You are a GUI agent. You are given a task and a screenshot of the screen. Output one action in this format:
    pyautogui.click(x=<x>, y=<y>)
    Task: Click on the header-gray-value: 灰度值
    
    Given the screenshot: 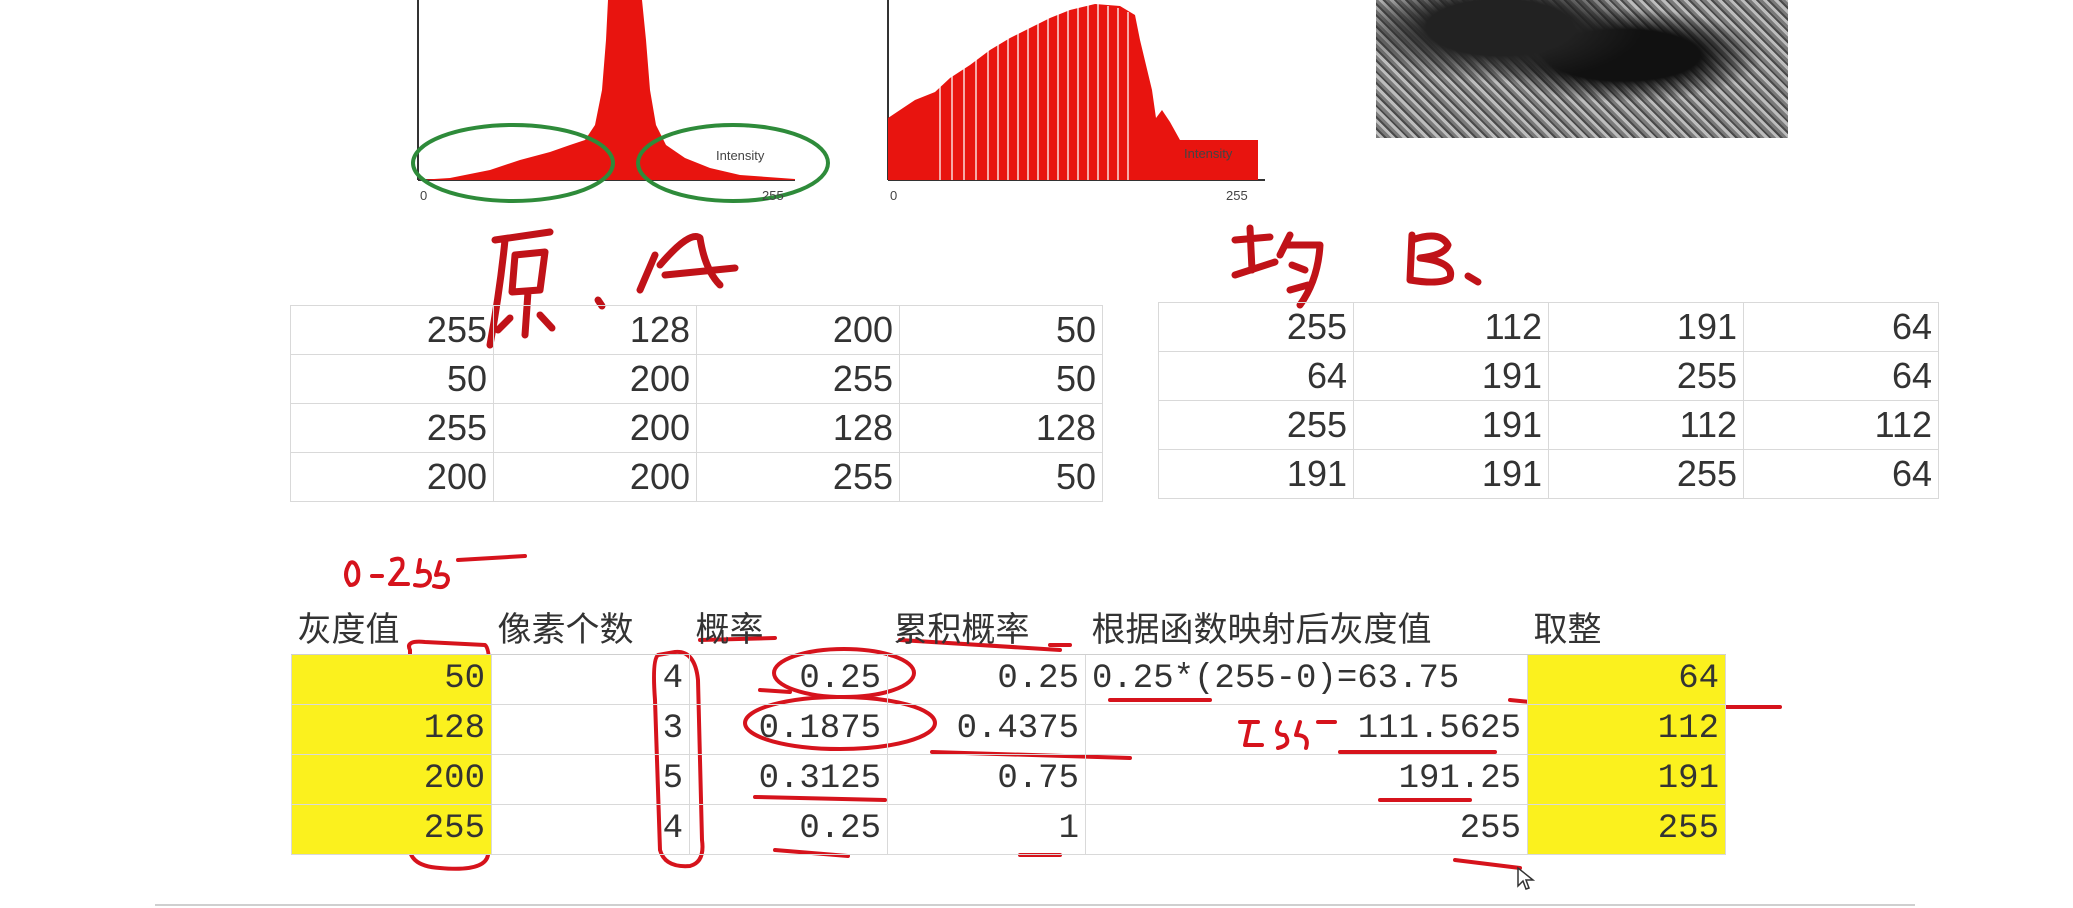 What is the action you would take?
    pyautogui.click(x=391, y=630)
    